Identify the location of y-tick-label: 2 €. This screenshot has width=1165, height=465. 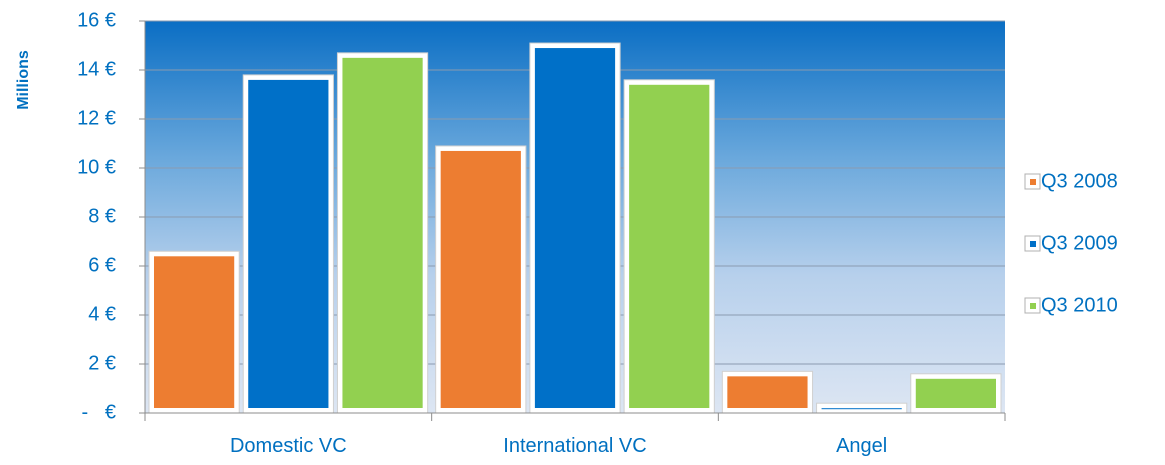
(102, 363).